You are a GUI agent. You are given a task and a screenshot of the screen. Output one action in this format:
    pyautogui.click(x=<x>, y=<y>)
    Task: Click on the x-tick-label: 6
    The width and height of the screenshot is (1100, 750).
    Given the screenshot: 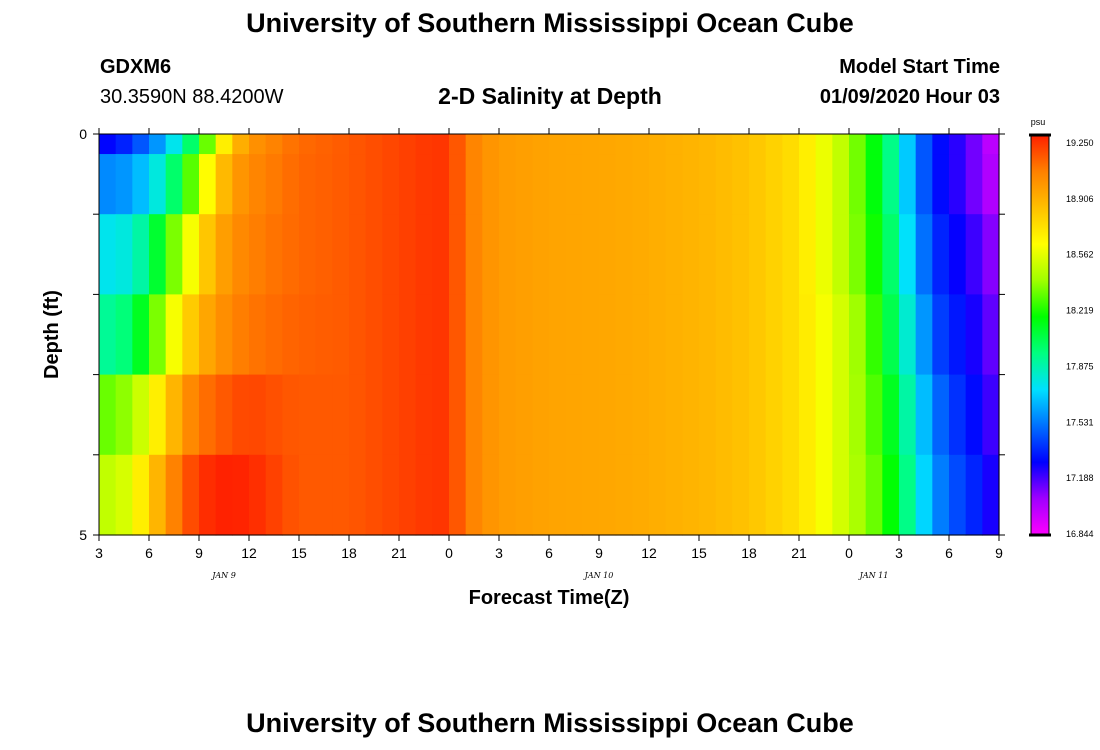 What is the action you would take?
    pyautogui.click(x=949, y=553)
    